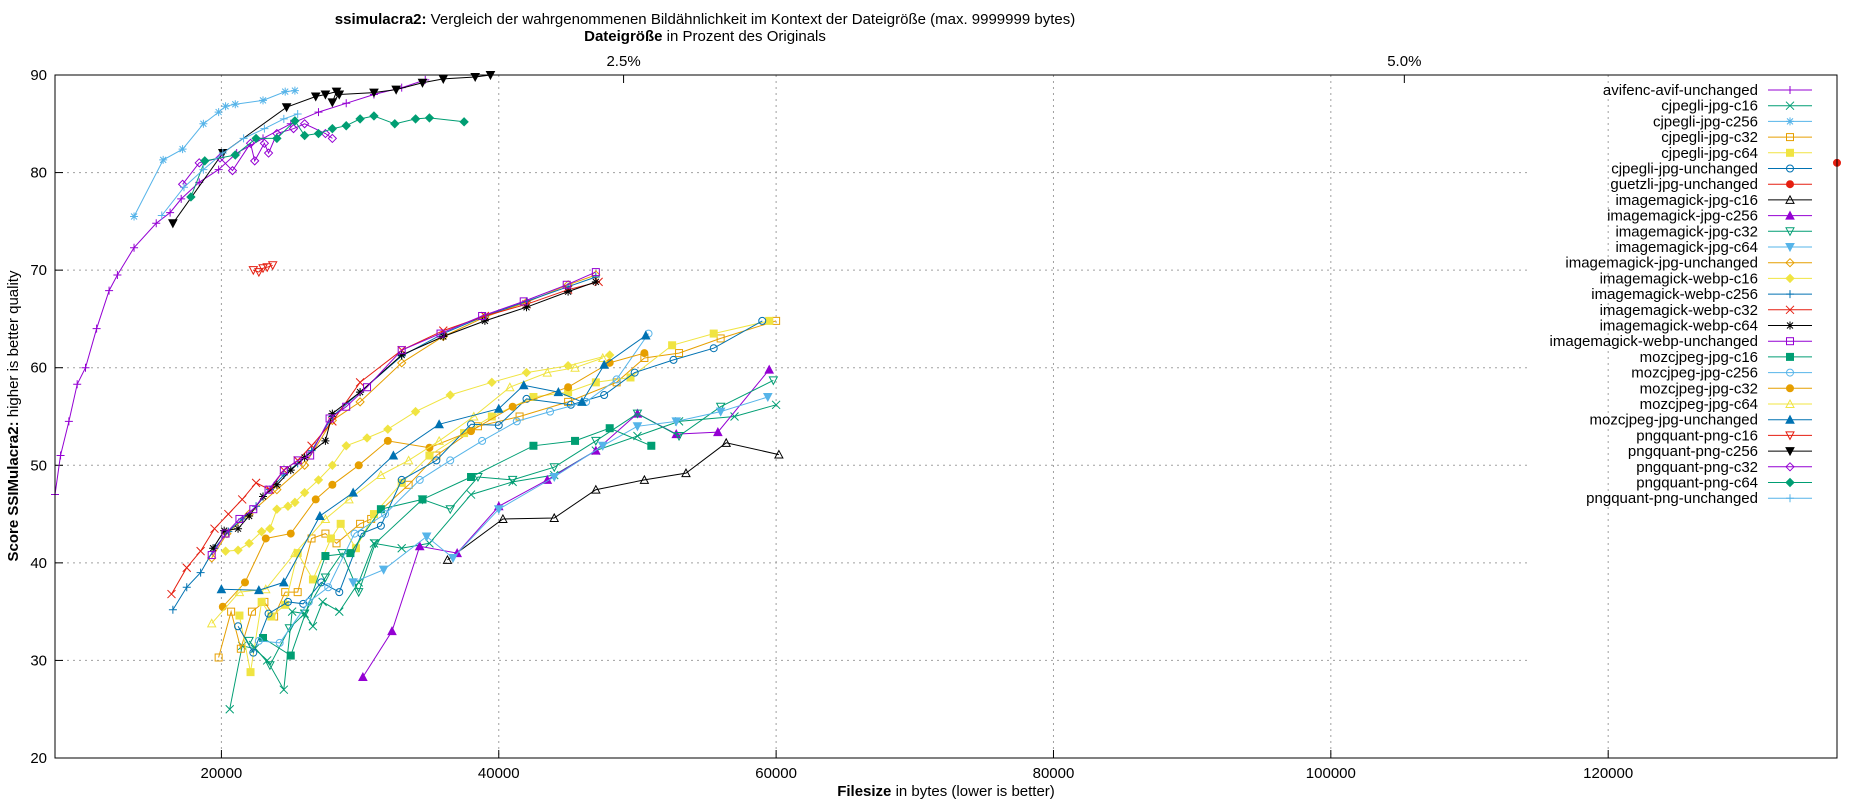 The image size is (1850, 800). Describe the element at coordinates (1736, 153) in the screenshot. I see `legend-entry: cjpegli-jpg-c64` at that location.